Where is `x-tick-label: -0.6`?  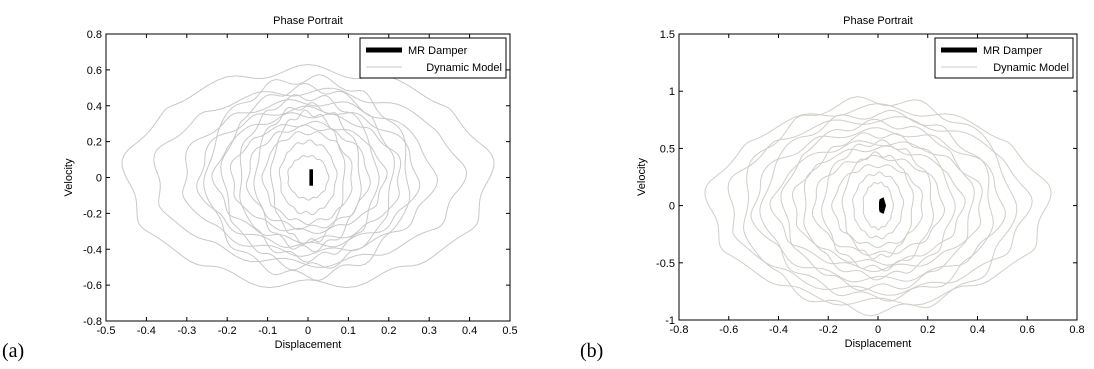 x-tick-label: -0.6 is located at coordinates (728, 330).